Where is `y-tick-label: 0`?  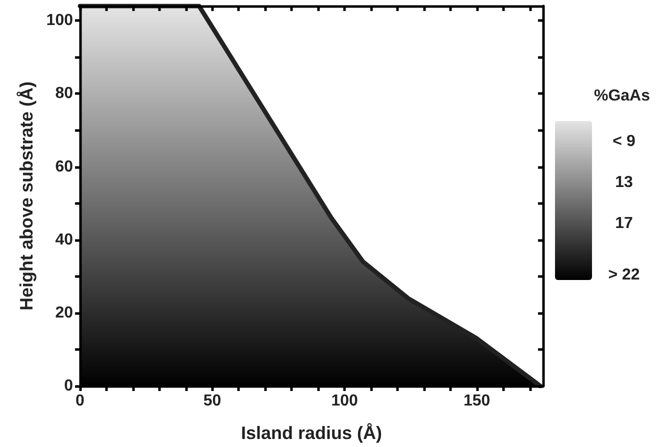
y-tick-label: 0 is located at coordinates (69, 386).